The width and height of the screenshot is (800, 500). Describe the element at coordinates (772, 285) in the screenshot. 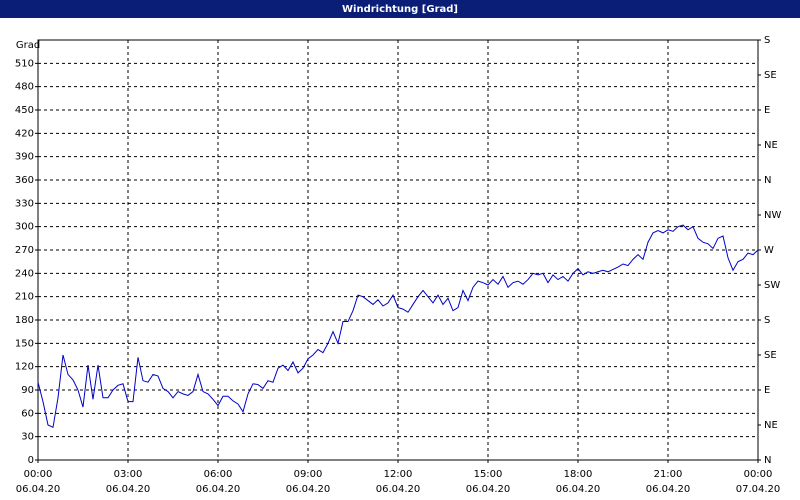

I see `y2-tick-label: SW` at that location.